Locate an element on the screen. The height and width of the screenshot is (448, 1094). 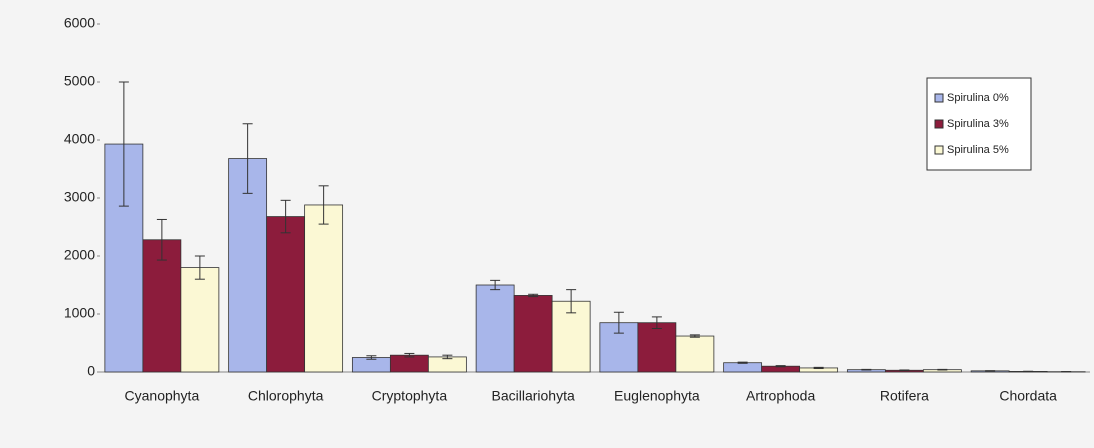
x-tick-label: Bacillariohyta is located at coordinates (532, 396).